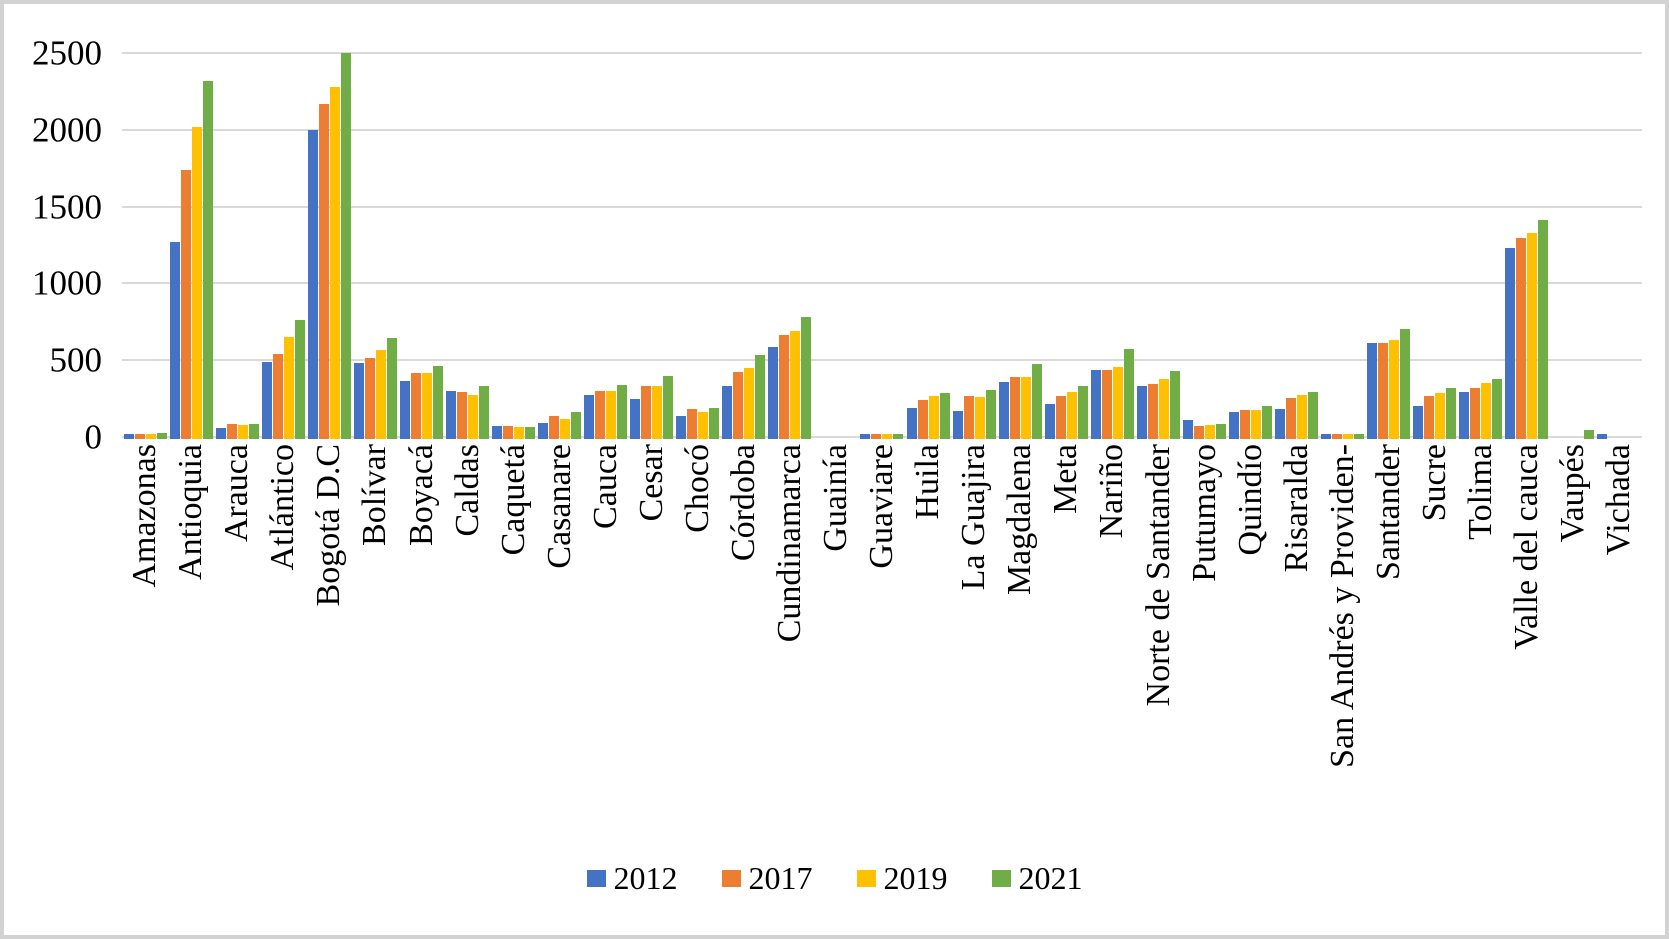 This screenshot has height=939, width=1669. Describe the element at coordinates (1481, 628) in the screenshot. I see `x-tick-cell: Tolima` at that location.